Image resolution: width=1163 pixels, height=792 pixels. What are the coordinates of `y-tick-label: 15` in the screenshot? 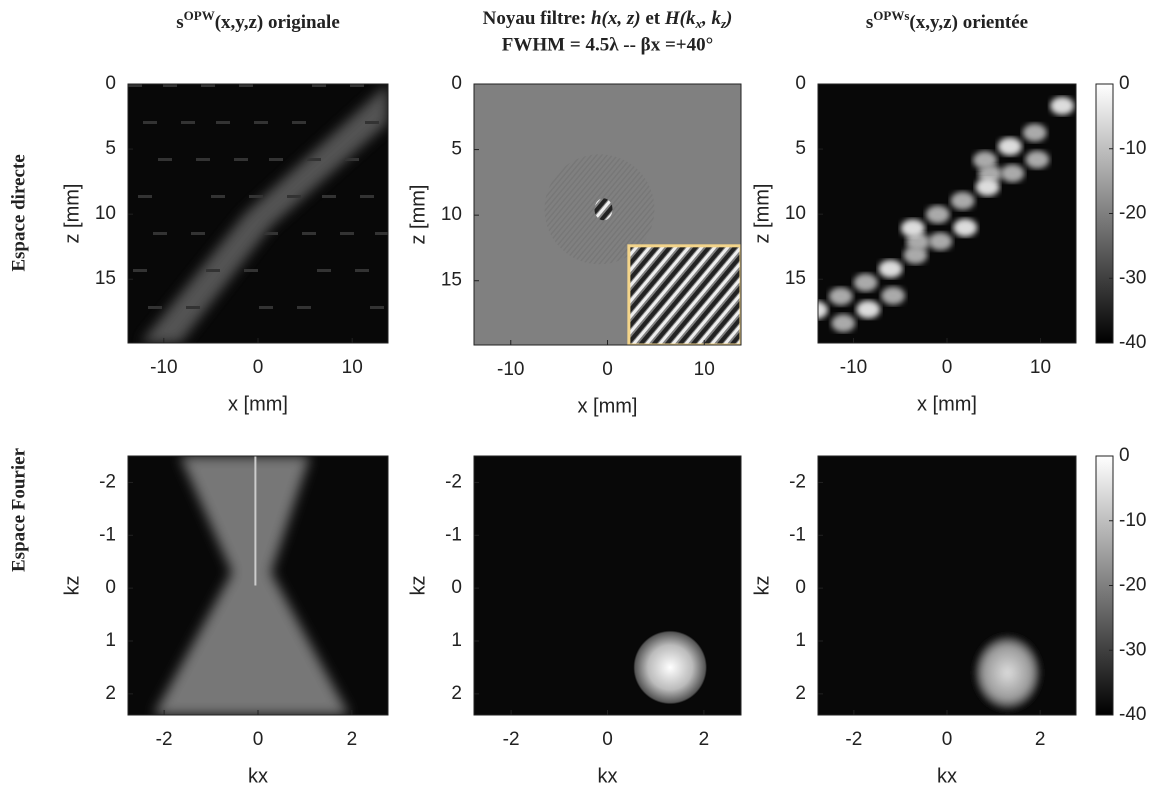 It's located at (451, 280).